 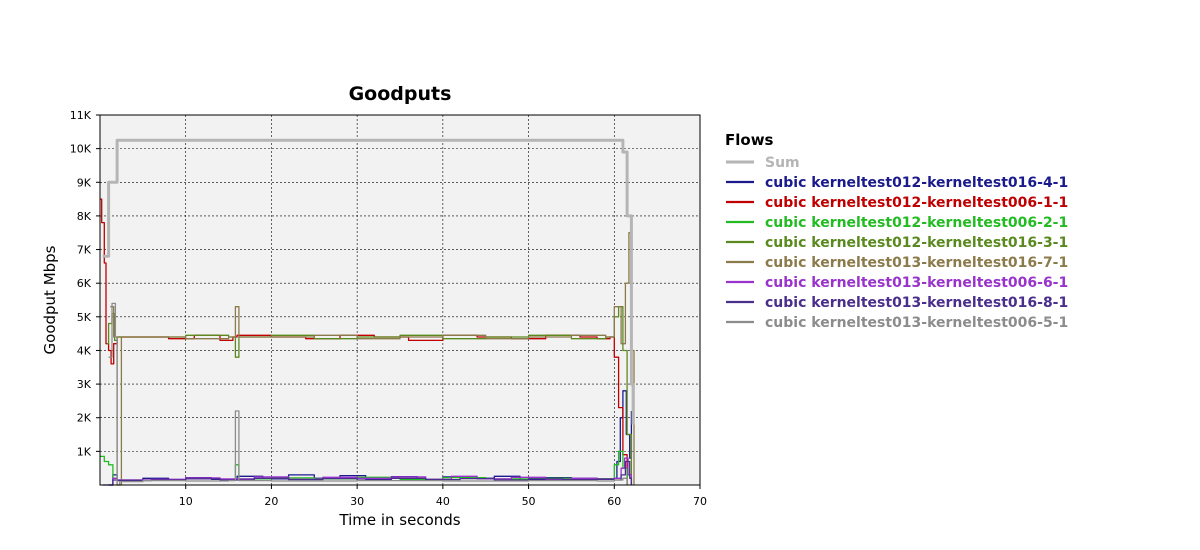 I want to click on legend-entry: cubic kerneltest012-kerneltest006-2-1, so click(x=916, y=223).